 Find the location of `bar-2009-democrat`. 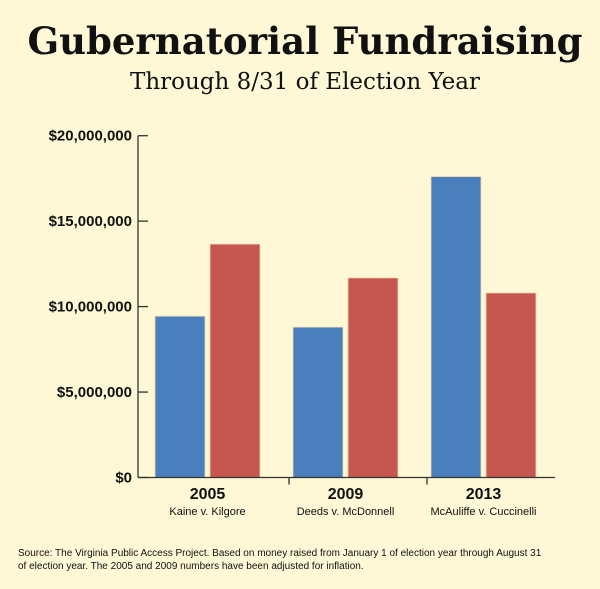

bar-2009-democrat is located at coordinates (318, 402).